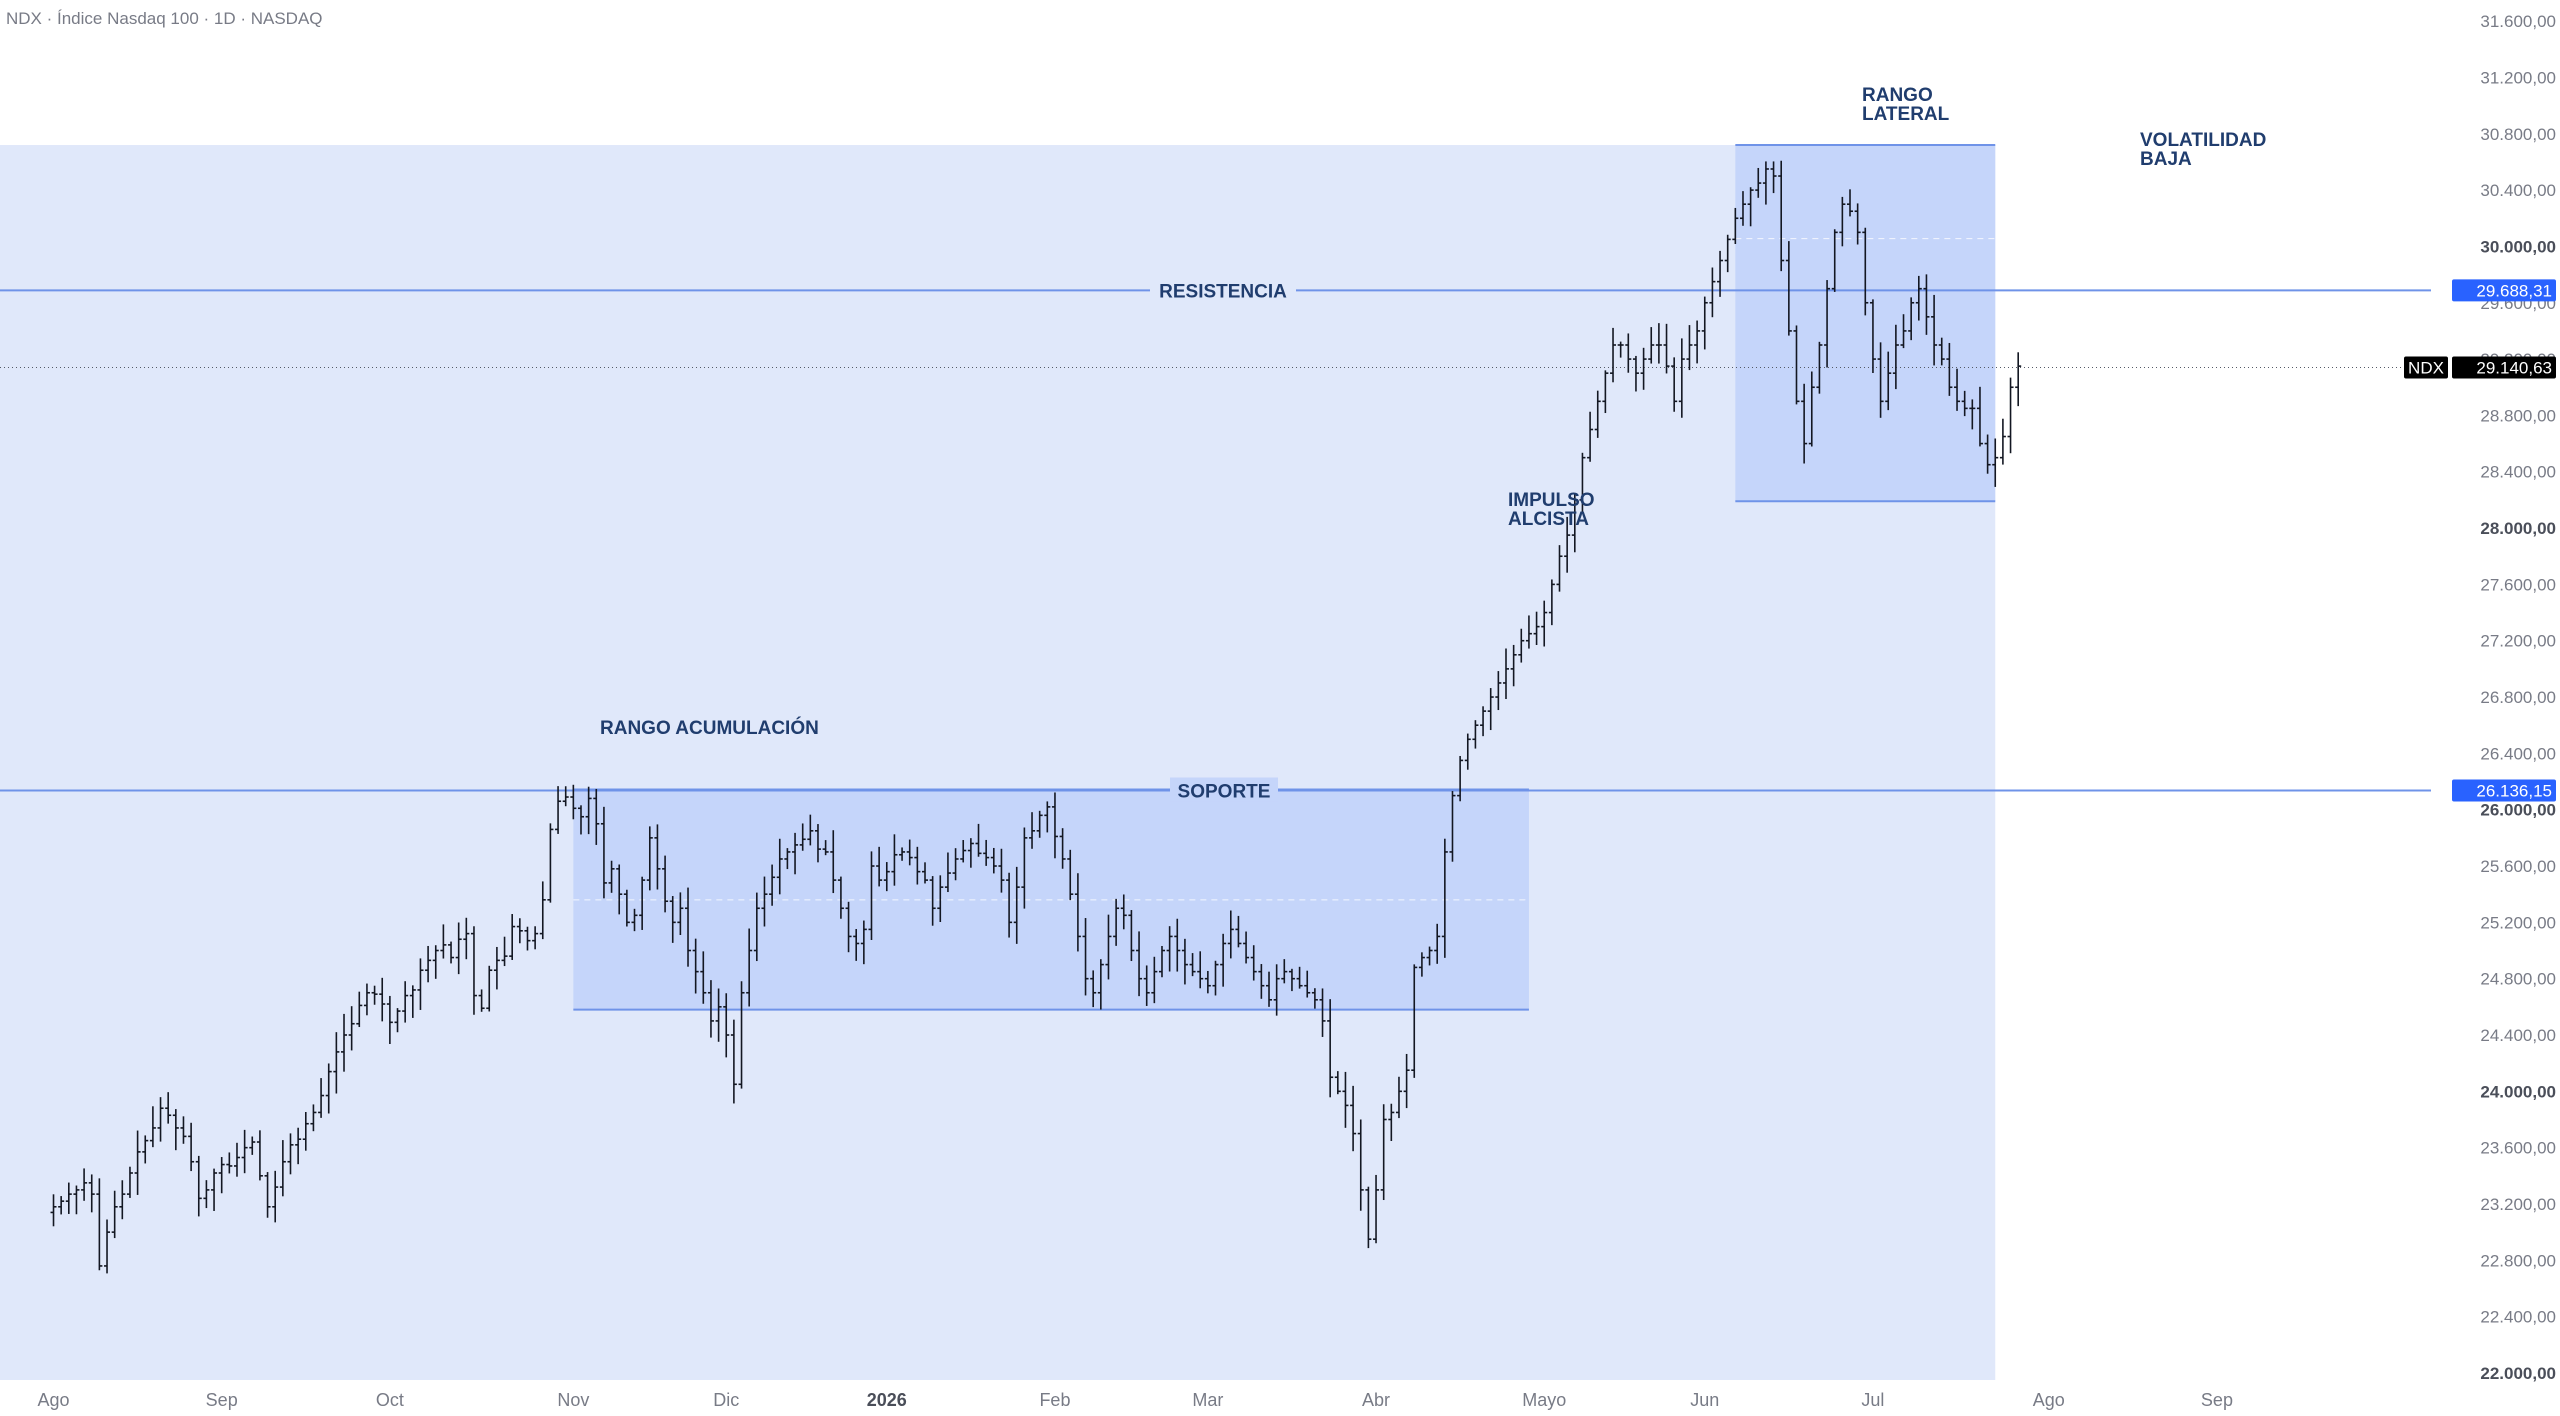 This screenshot has height=1416, width=2560. I want to click on lateral-range-box, so click(1865, 323).